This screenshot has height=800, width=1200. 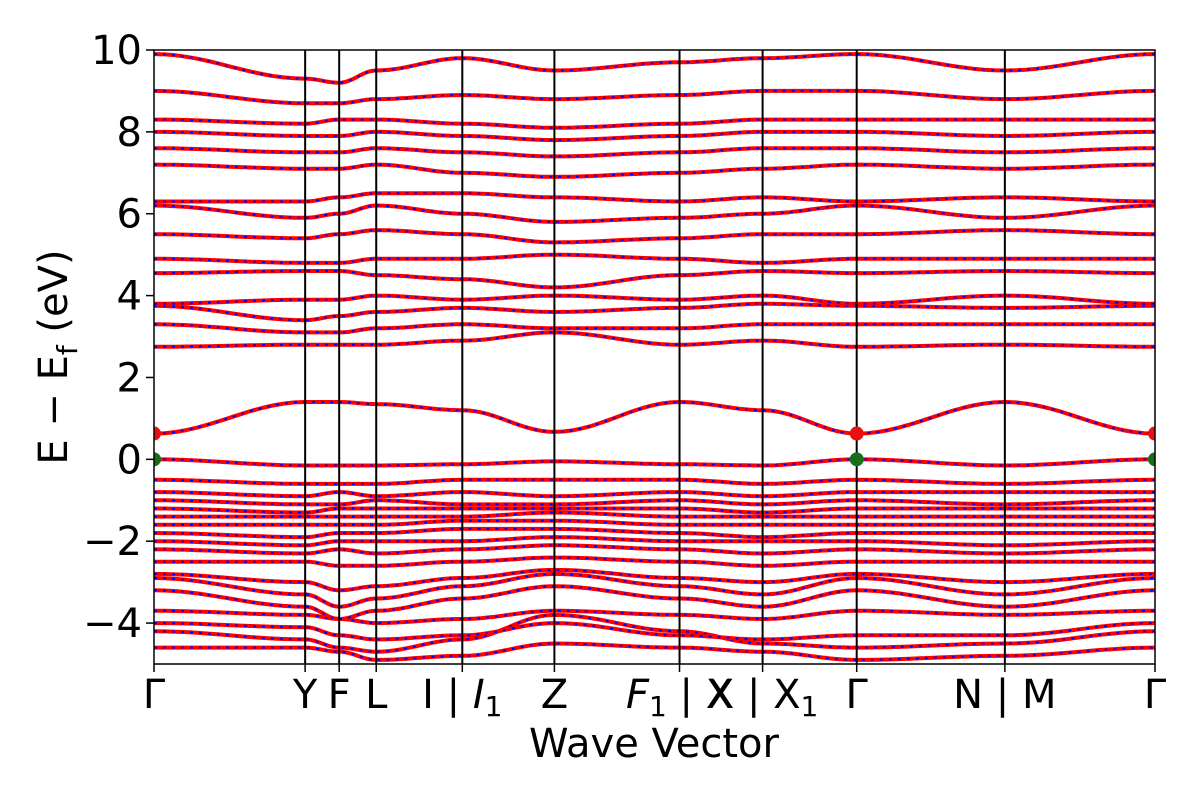 What do you see at coordinates (116, 51) in the screenshot?
I see `y-tick-label-7: 10` at bounding box center [116, 51].